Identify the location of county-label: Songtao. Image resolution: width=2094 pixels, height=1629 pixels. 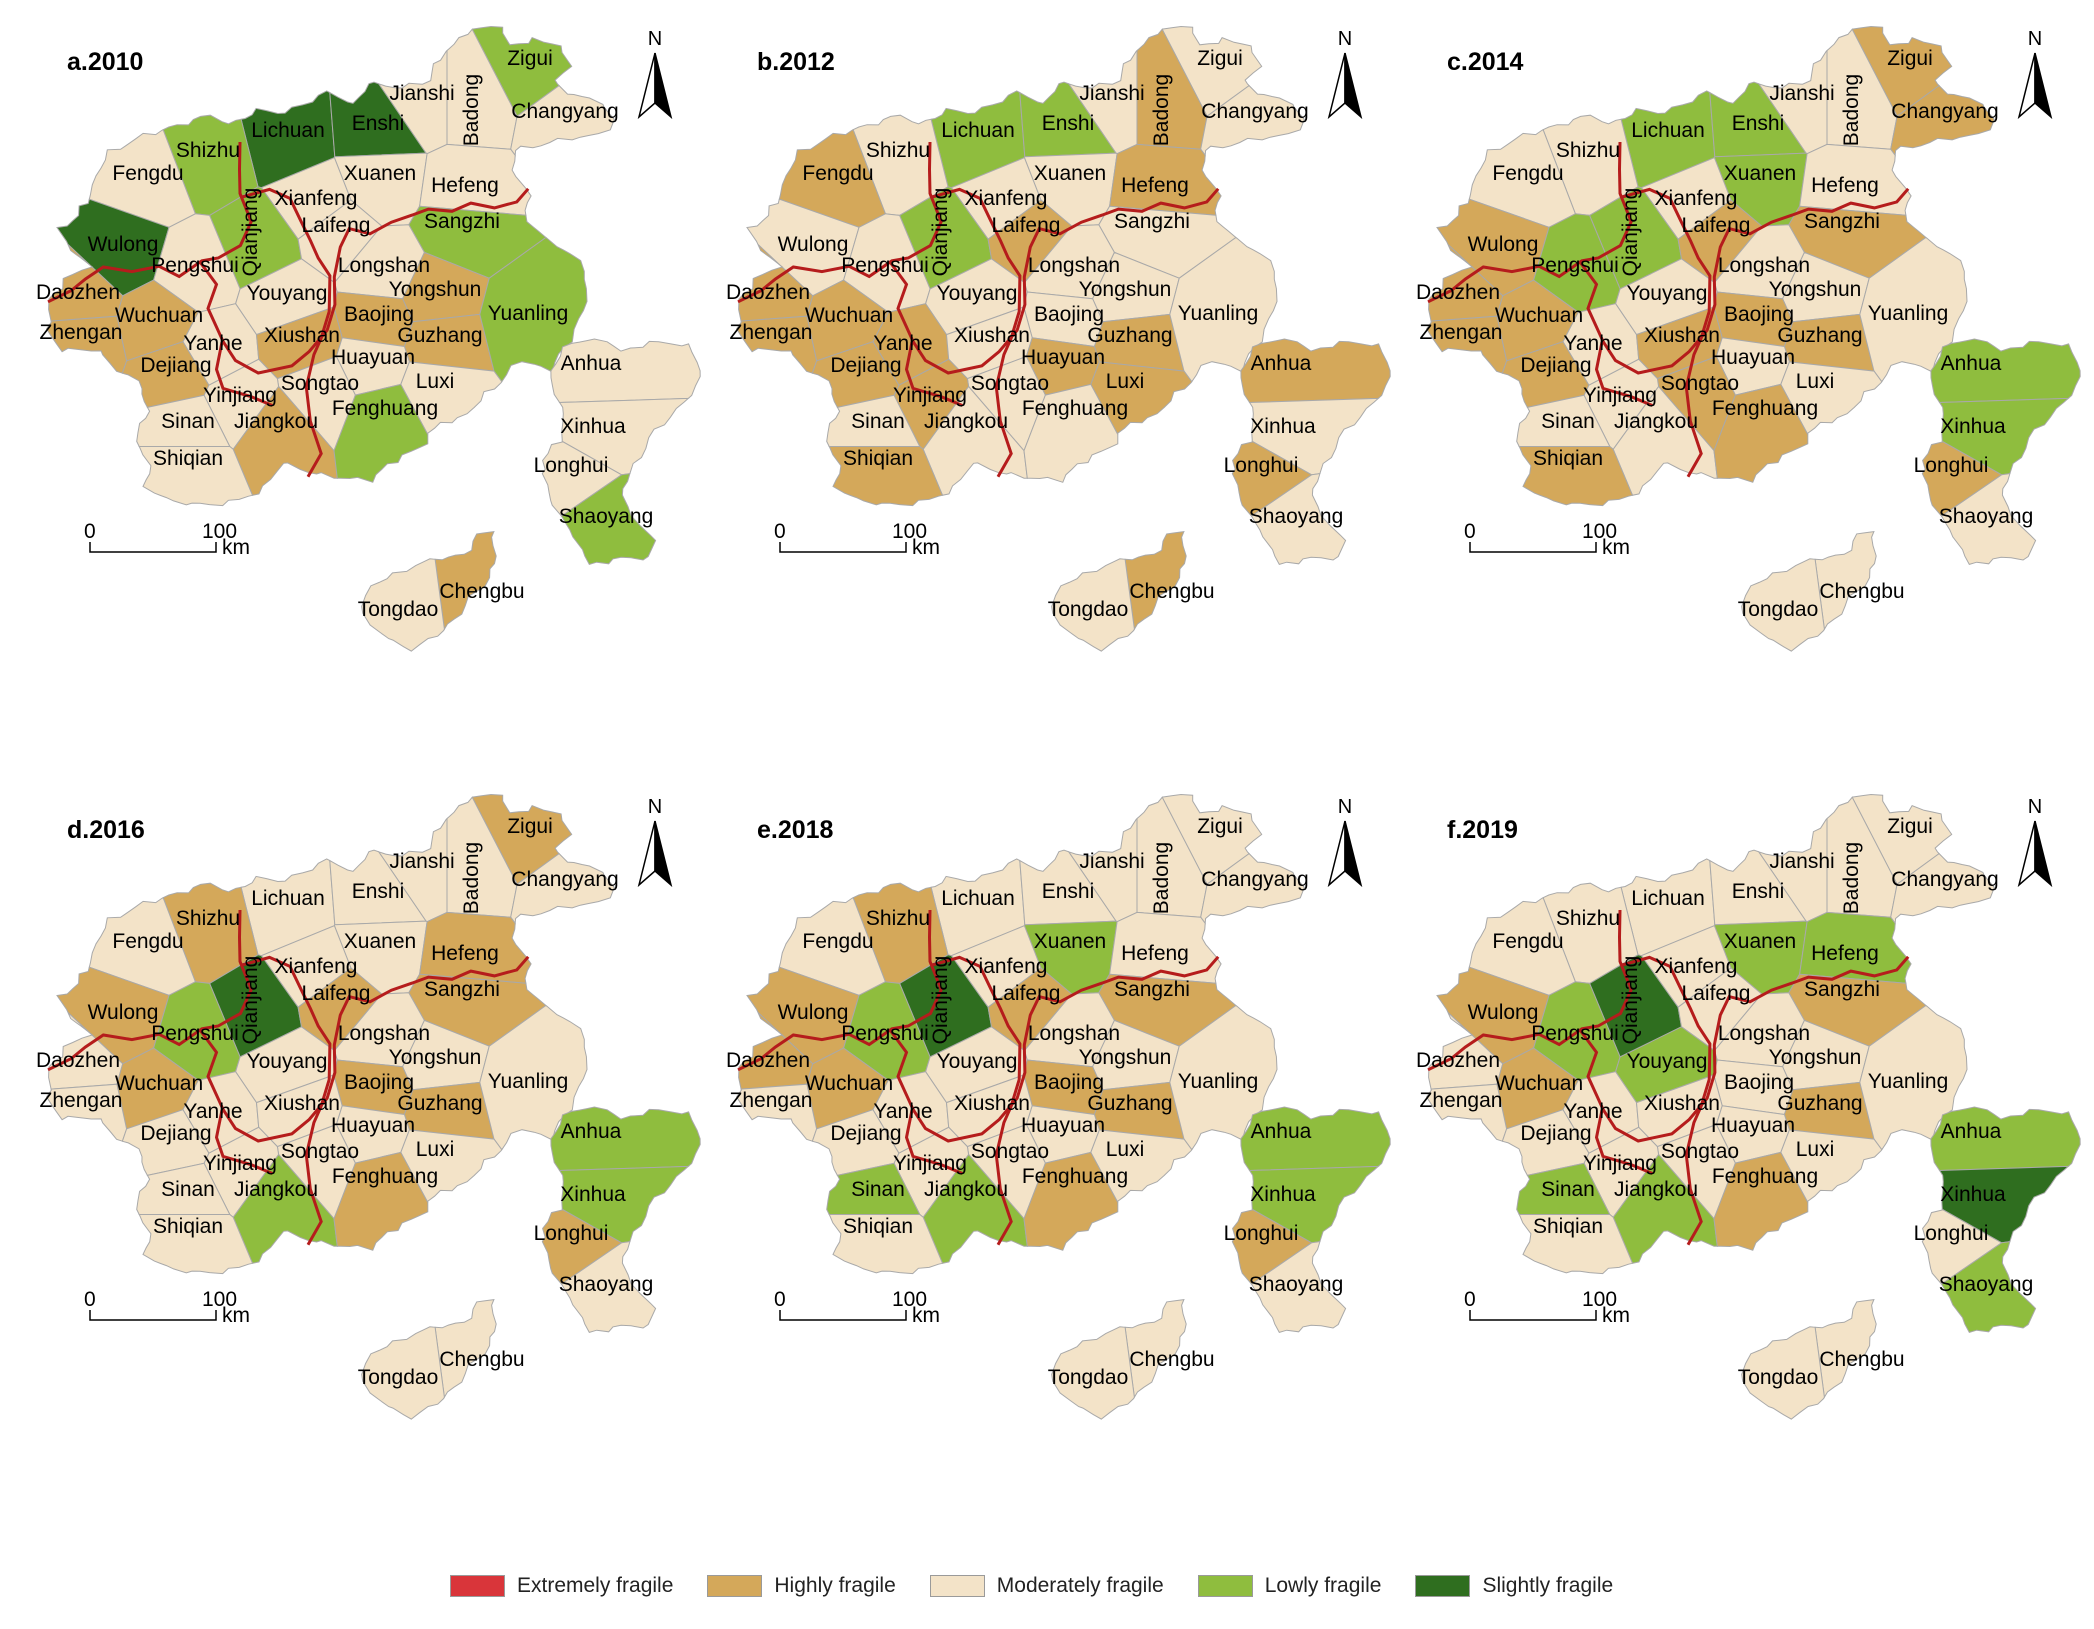
(1010, 1151).